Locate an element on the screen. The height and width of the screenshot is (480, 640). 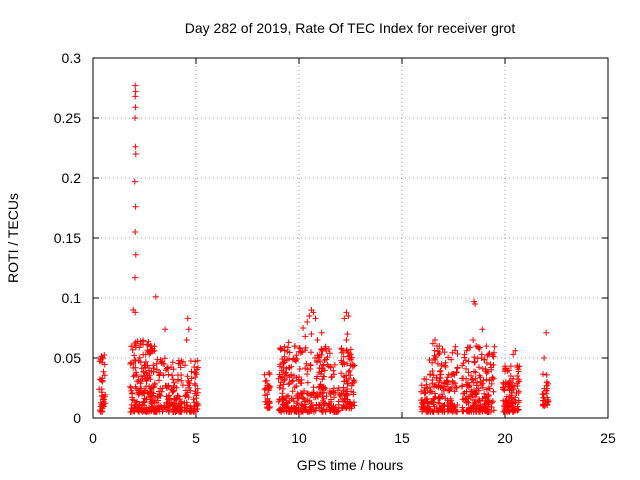
x-axis-tick-labels: 0 5 10 15 20 25 is located at coordinates (352, 438).